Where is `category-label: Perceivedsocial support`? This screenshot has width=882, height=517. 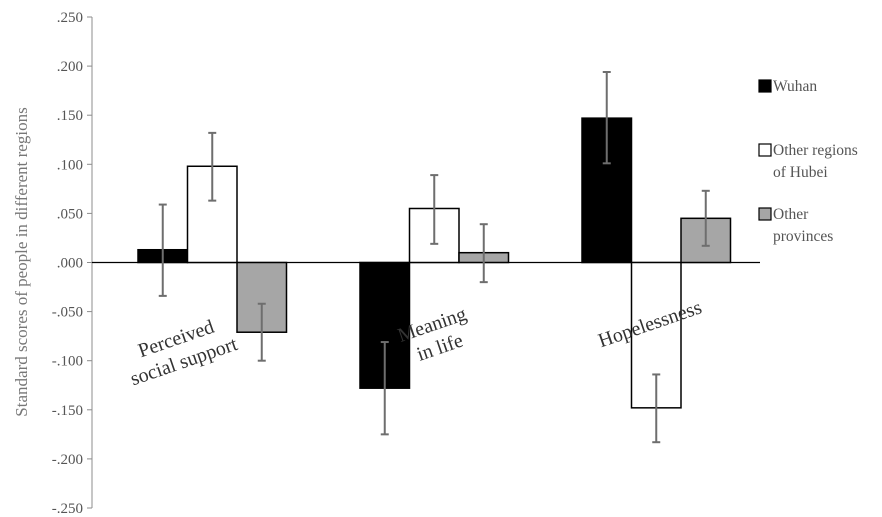 category-label: Perceivedsocial support is located at coordinates (180, 350).